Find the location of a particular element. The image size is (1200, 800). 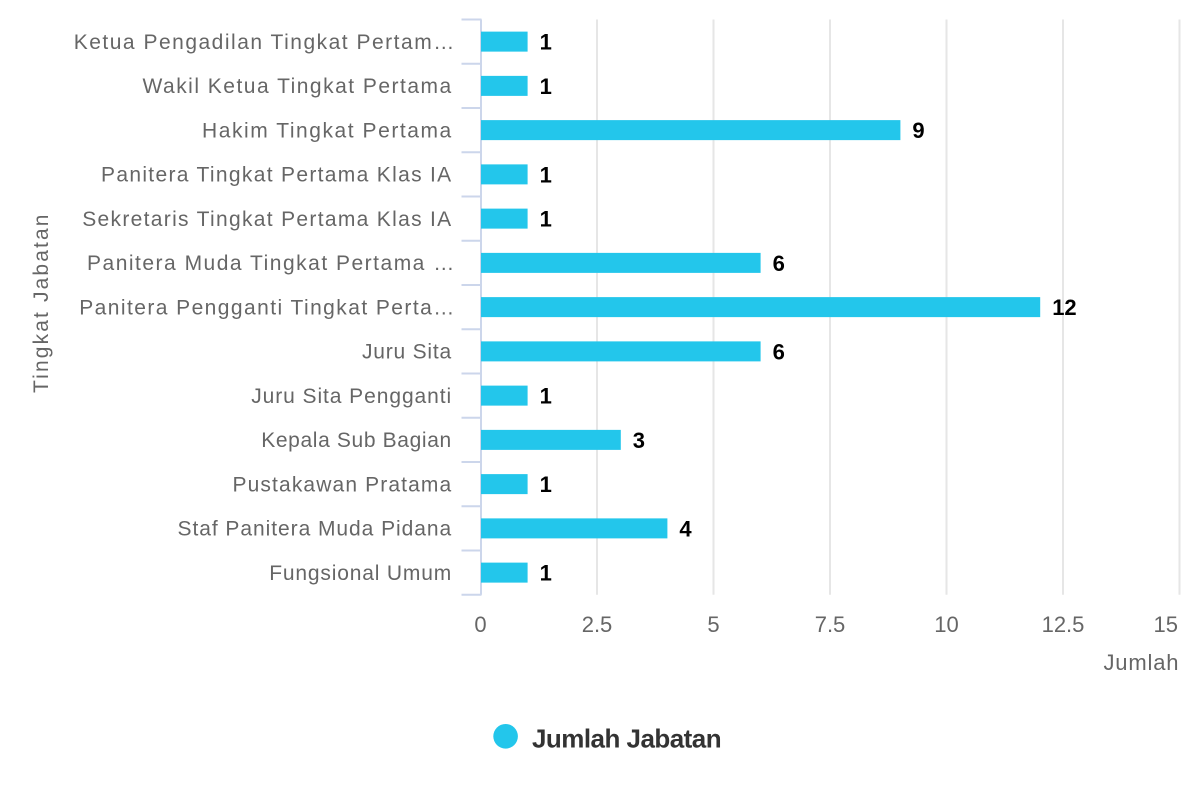

svg-text: 7.5 is located at coordinates (830, 624).